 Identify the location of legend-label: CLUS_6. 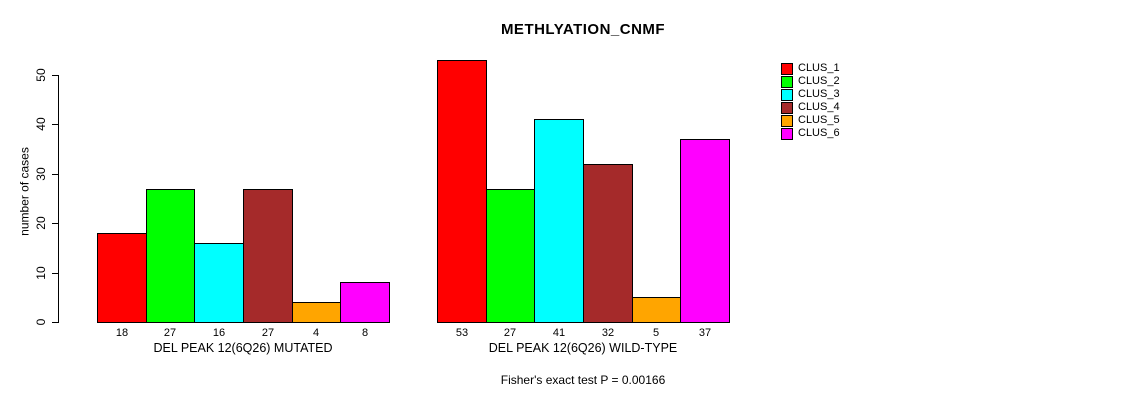
(819, 133).